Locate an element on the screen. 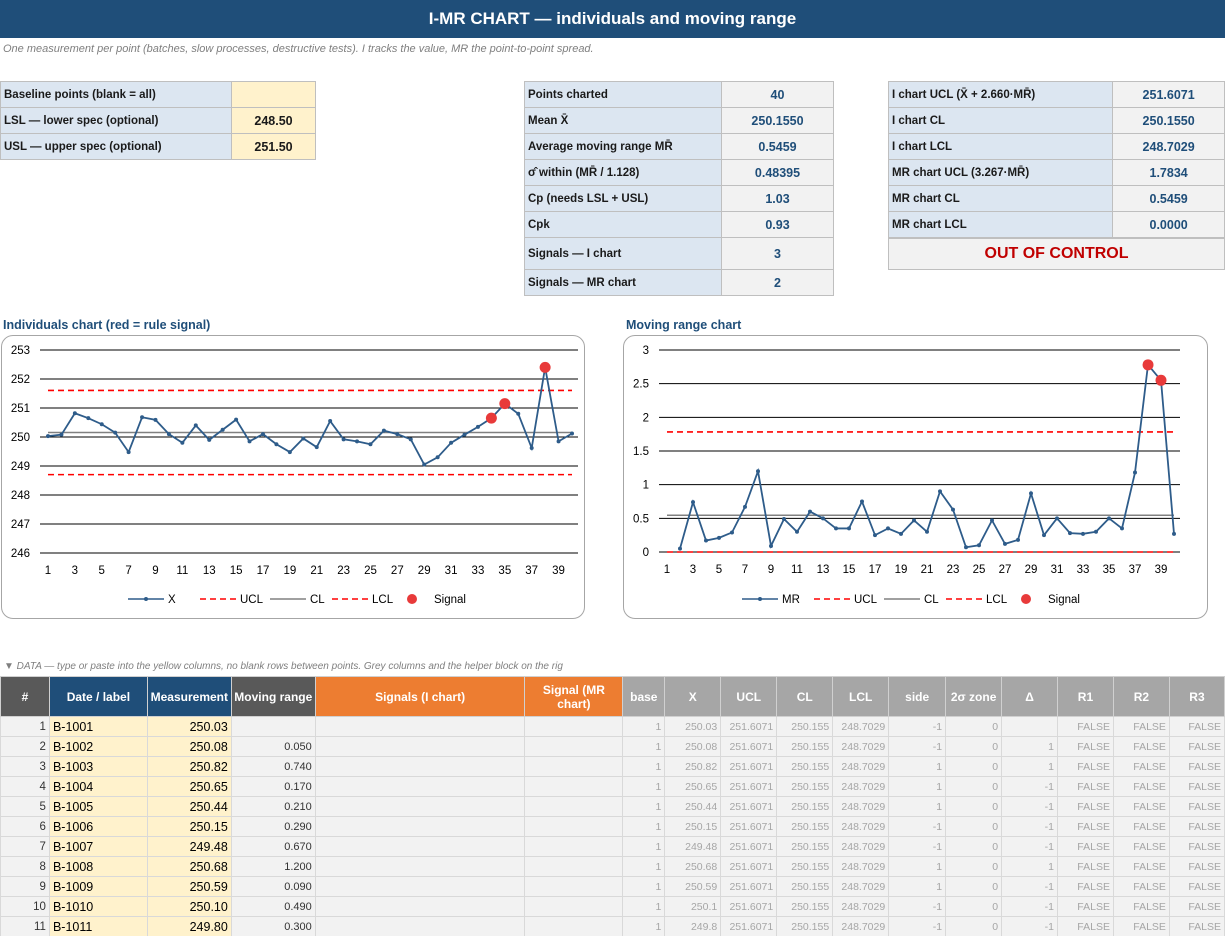 The width and height of the screenshot is (1225, 936). x-tick-label: 35 is located at coordinates (504, 571).